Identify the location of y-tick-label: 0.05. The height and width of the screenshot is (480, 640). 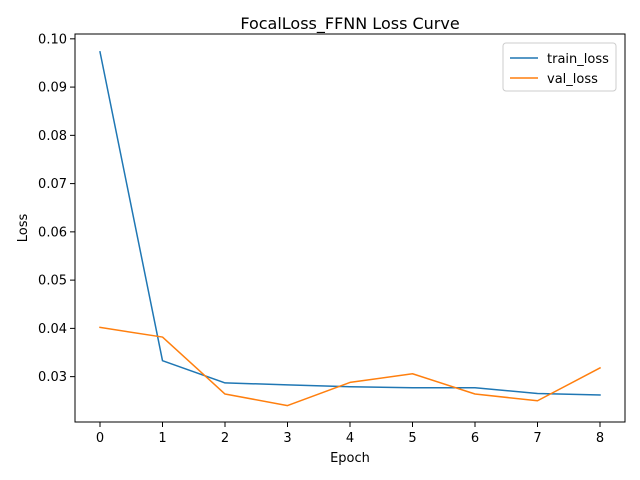
(52, 281).